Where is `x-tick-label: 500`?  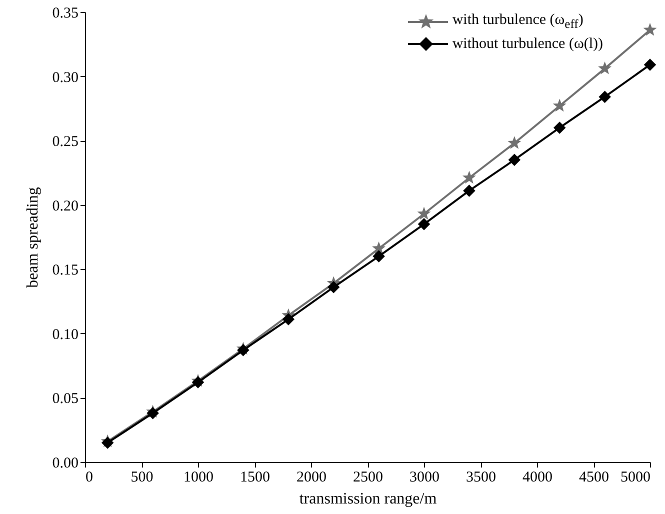 x-tick-label: 500 is located at coordinates (142, 478).